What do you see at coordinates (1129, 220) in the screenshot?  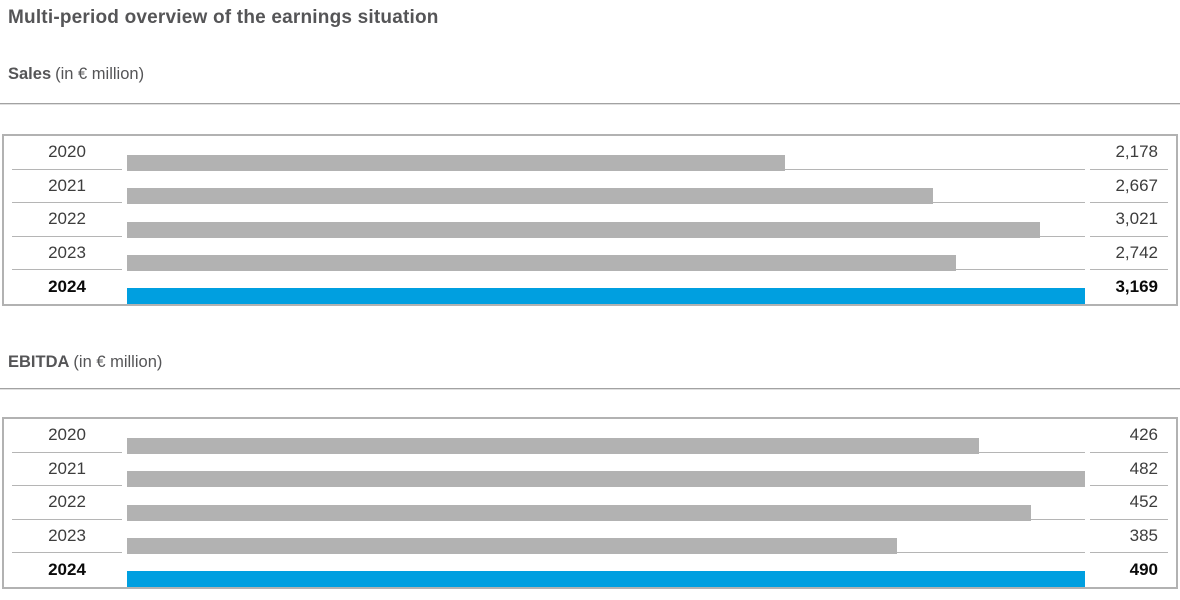 I see `value-label: 3,021` at bounding box center [1129, 220].